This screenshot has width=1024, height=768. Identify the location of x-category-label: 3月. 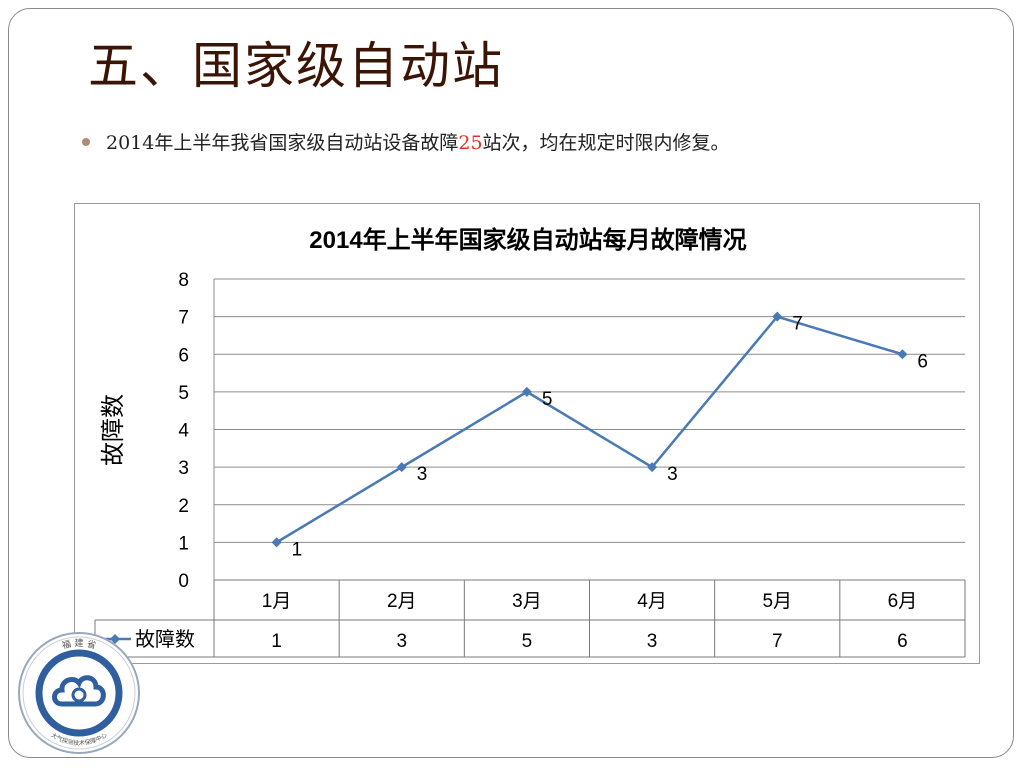
(527, 601).